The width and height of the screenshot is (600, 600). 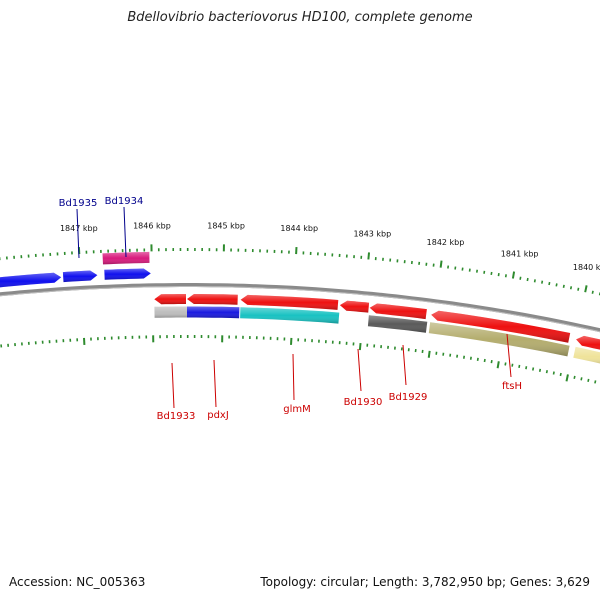 I want to click on backbone, so click(x=300, y=308).